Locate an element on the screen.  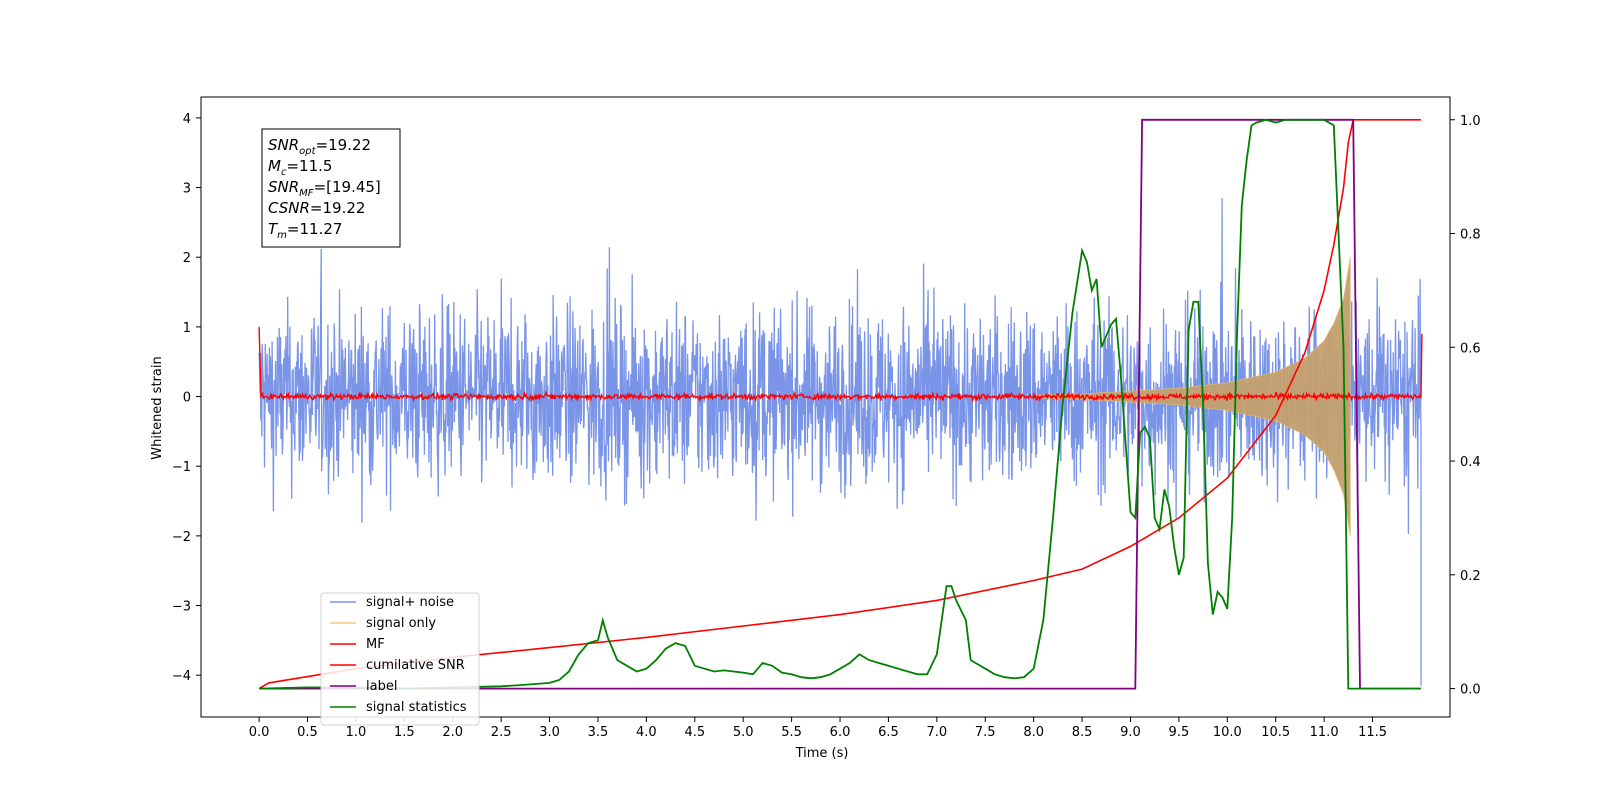
x-tick-label: 6.5 is located at coordinates (888, 732).